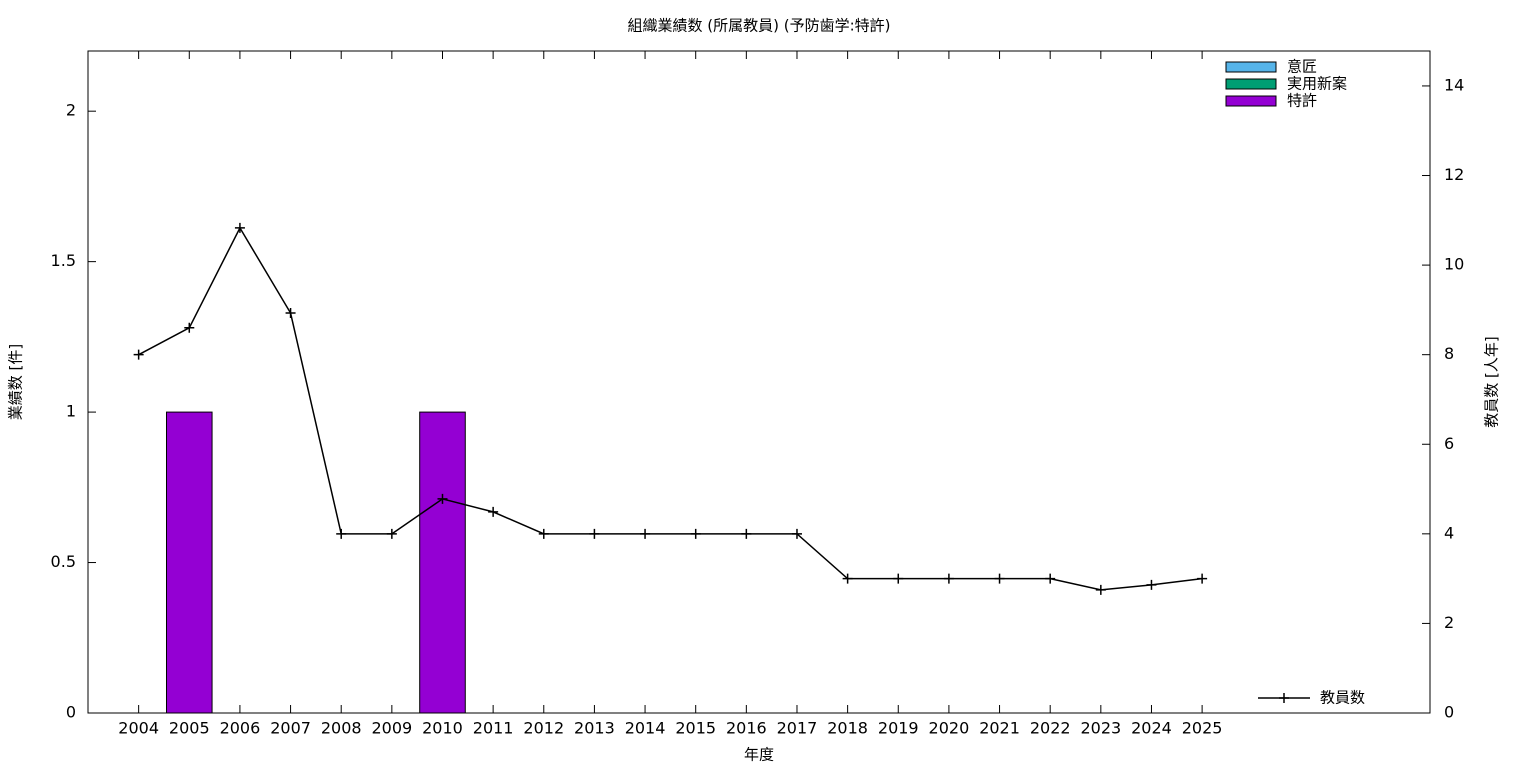  I want to click on x-tick-label: 2013, so click(594, 728).